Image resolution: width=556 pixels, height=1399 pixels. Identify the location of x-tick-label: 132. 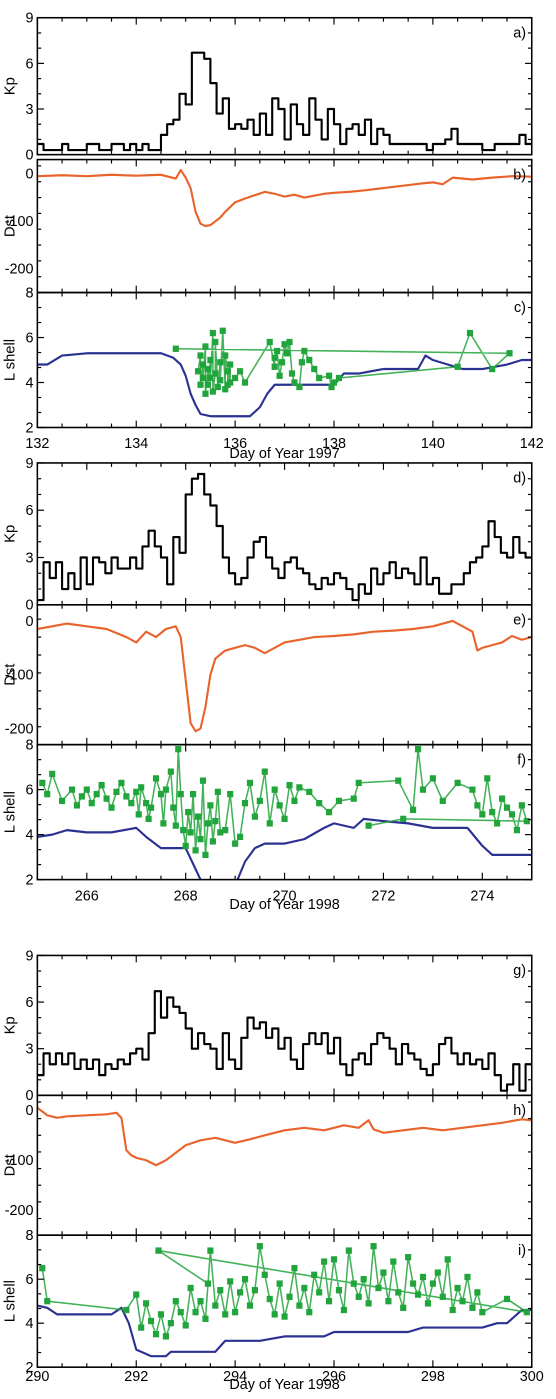
(37, 444).